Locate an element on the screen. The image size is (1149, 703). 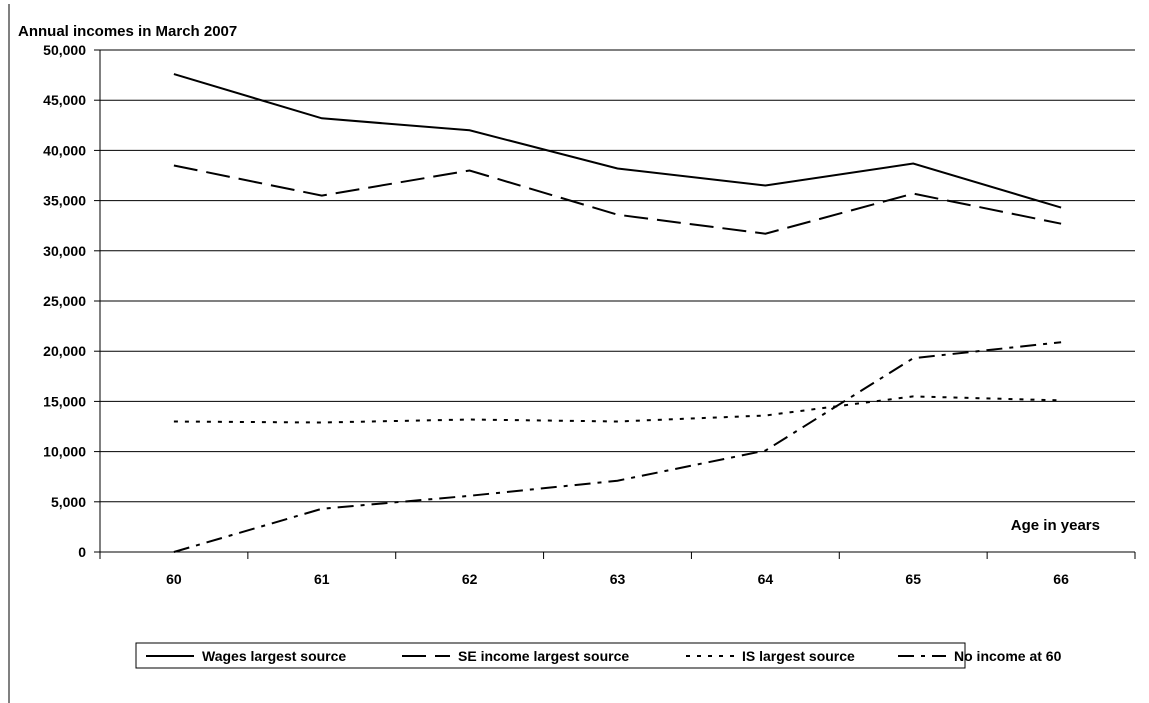
y-tick-label: 20,000 is located at coordinates (64, 351).